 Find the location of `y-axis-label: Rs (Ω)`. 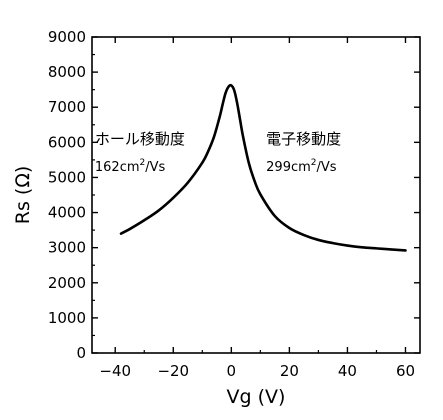

y-axis-label: Rs (Ω) is located at coordinates (23, 195).